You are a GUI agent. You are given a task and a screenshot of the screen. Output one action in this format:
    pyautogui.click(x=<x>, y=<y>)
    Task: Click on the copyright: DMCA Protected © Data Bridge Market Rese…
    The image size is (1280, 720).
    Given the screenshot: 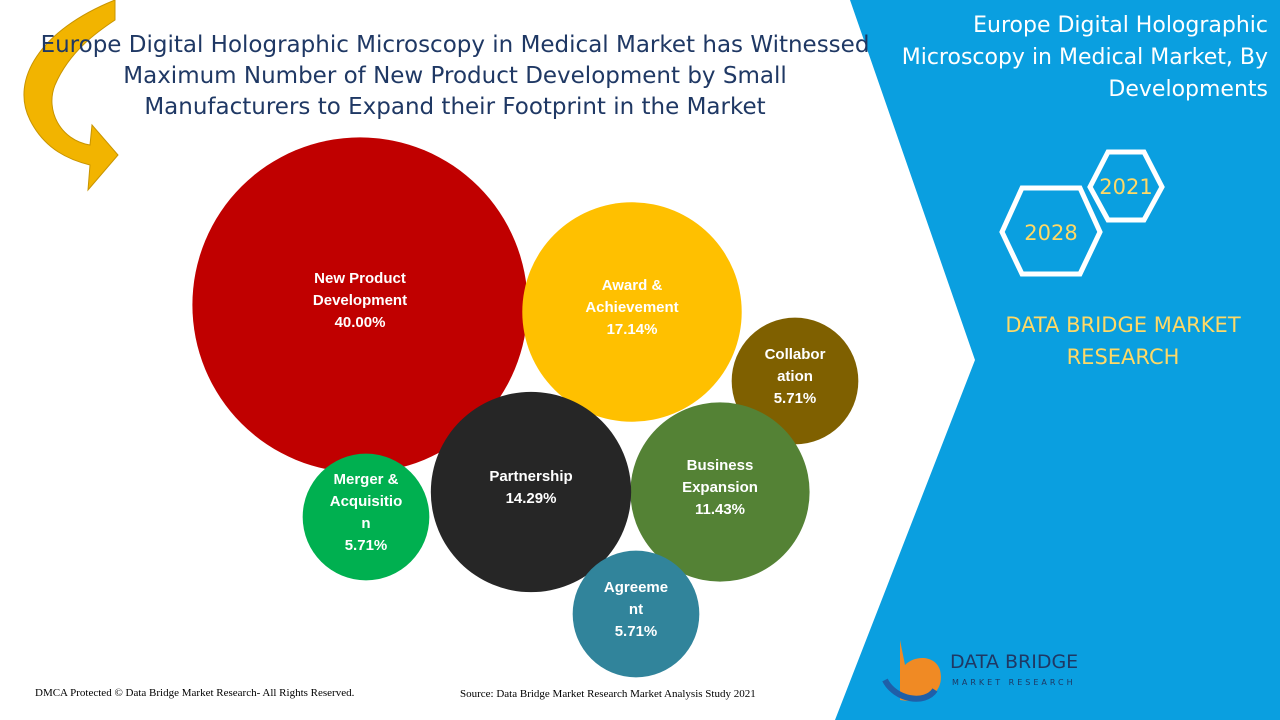 What is the action you would take?
    pyautogui.click(x=195, y=693)
    